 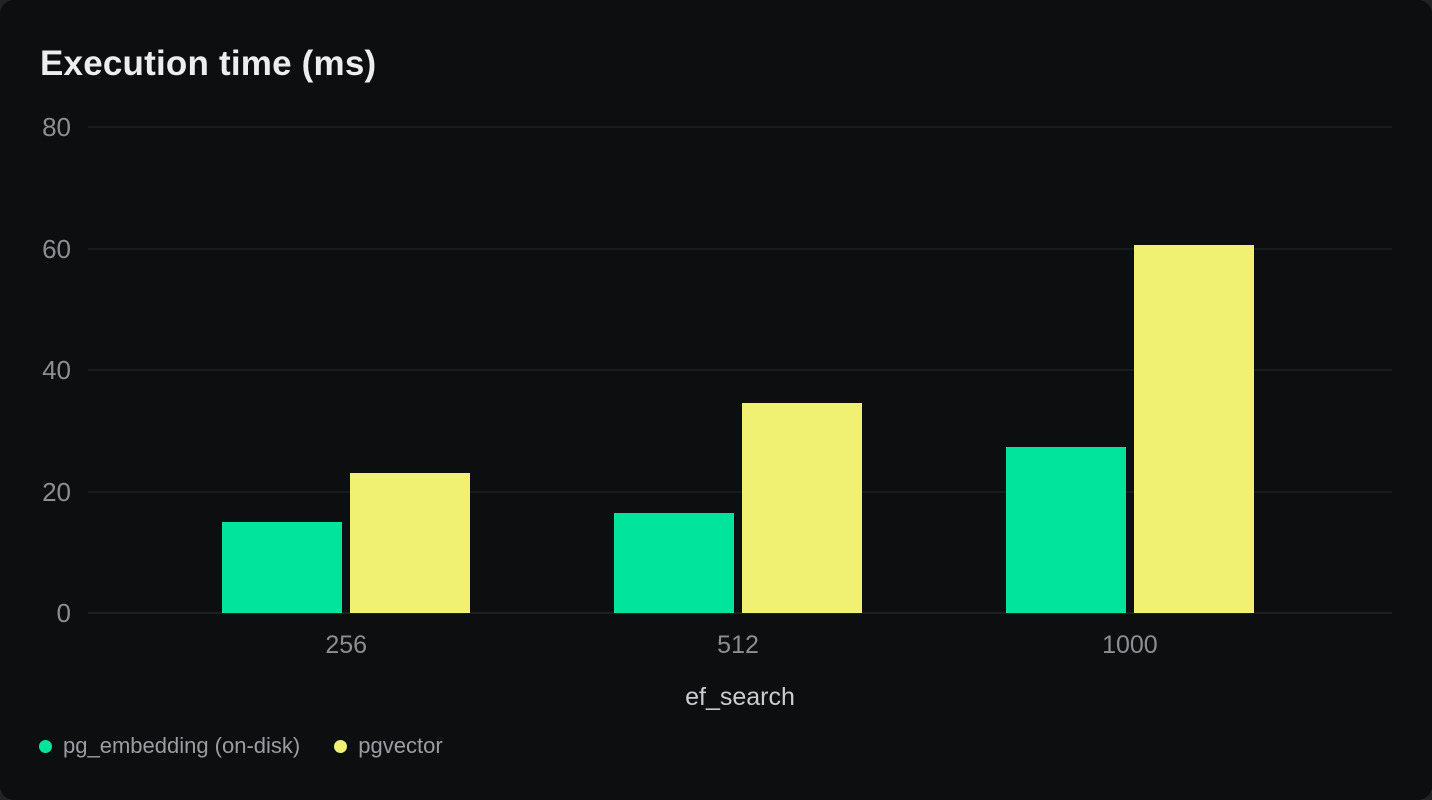 What do you see at coordinates (740, 613) in the screenshot?
I see `x-axis-baseline` at bounding box center [740, 613].